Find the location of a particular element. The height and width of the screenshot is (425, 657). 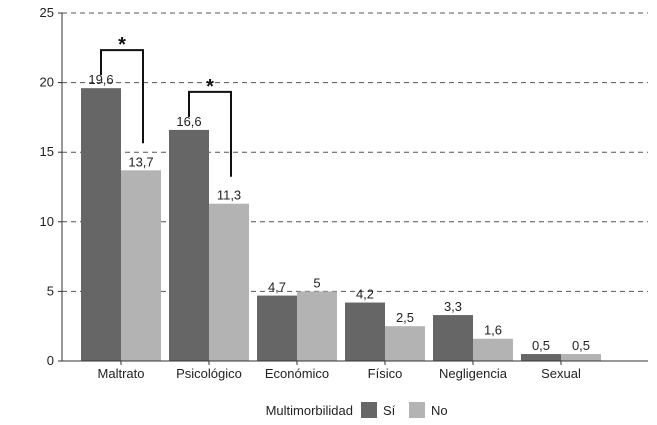

data-label-Negligencia-Sí: 3,3 is located at coordinates (453, 306).